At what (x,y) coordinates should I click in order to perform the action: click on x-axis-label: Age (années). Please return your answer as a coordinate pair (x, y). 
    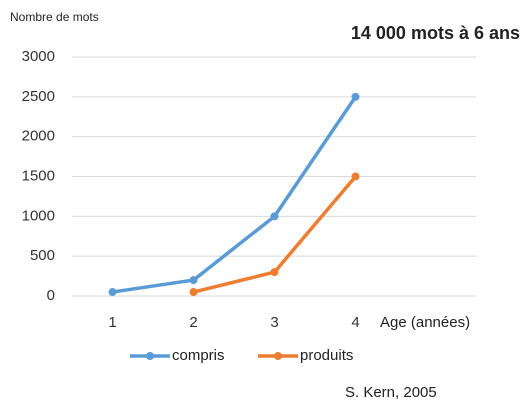
    Looking at the image, I should click on (425, 322).